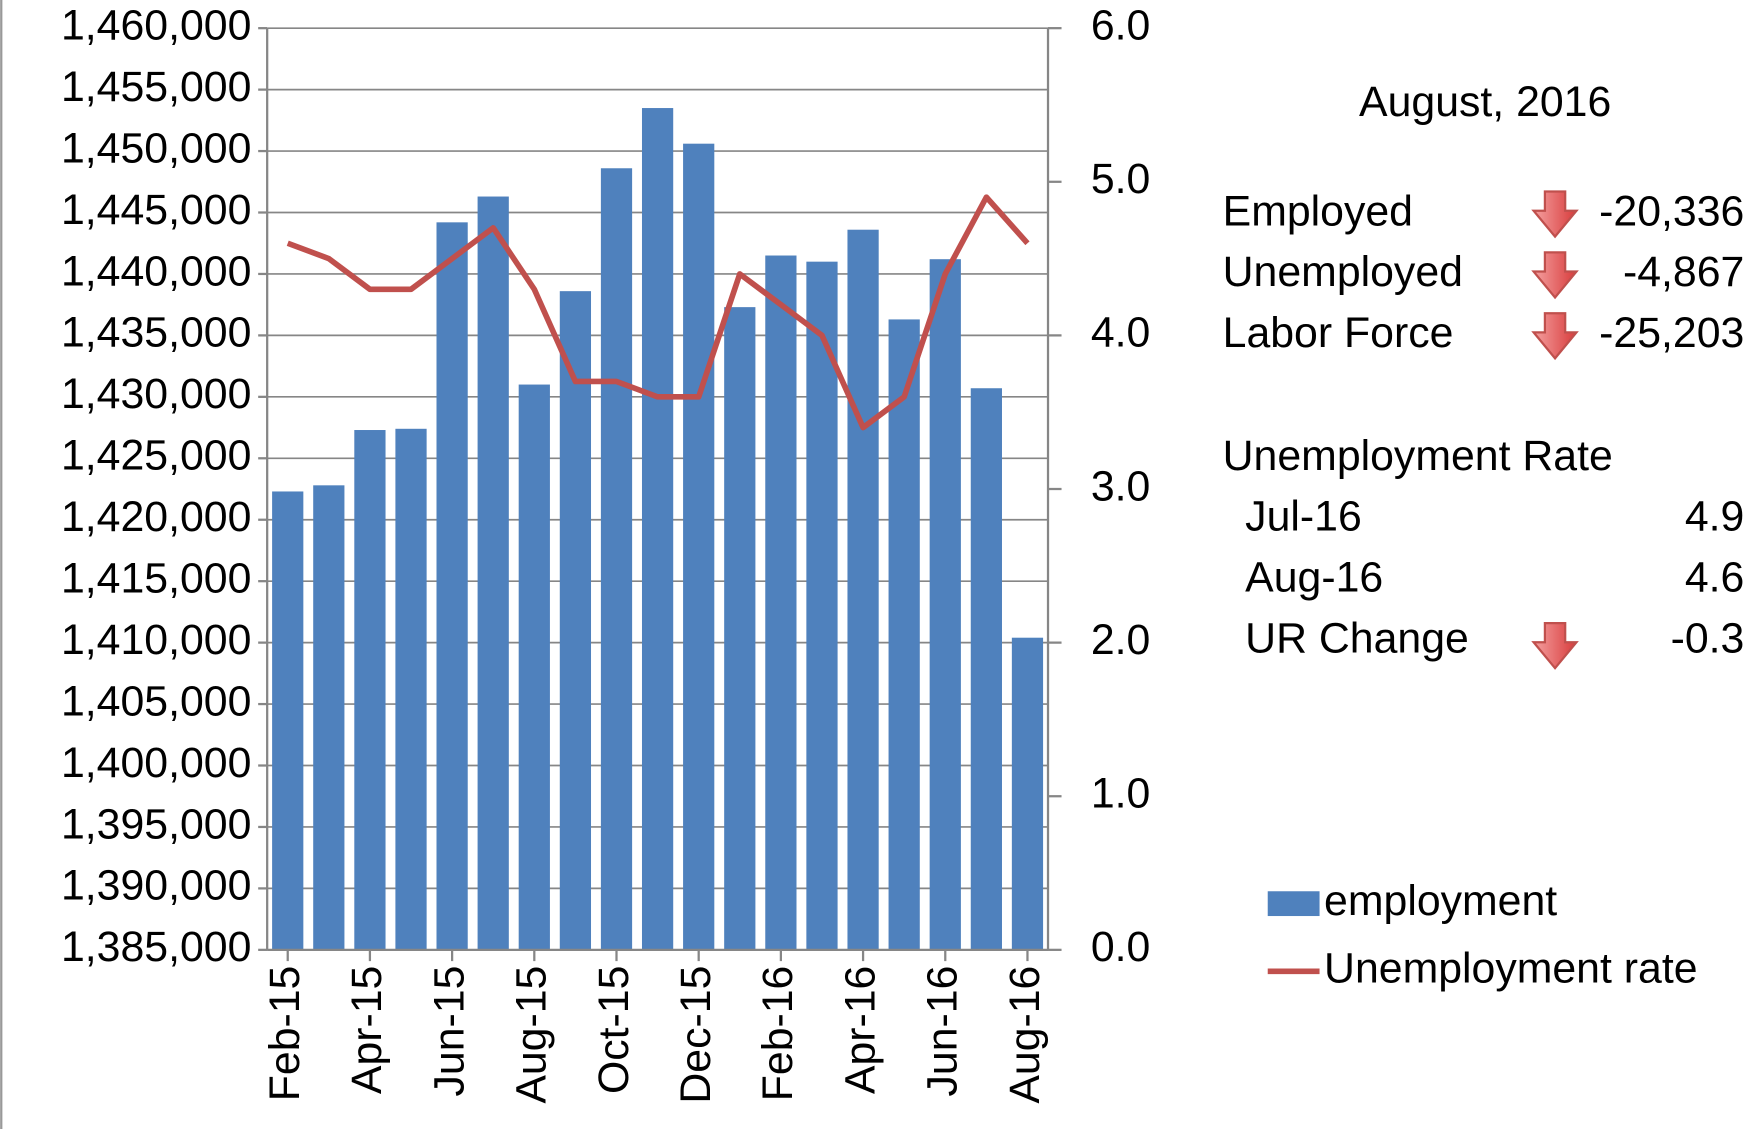 This screenshot has height=1129, width=1758. Describe the element at coordinates (449, 1031) in the screenshot. I see `x-tick-label: Jun-15` at that location.